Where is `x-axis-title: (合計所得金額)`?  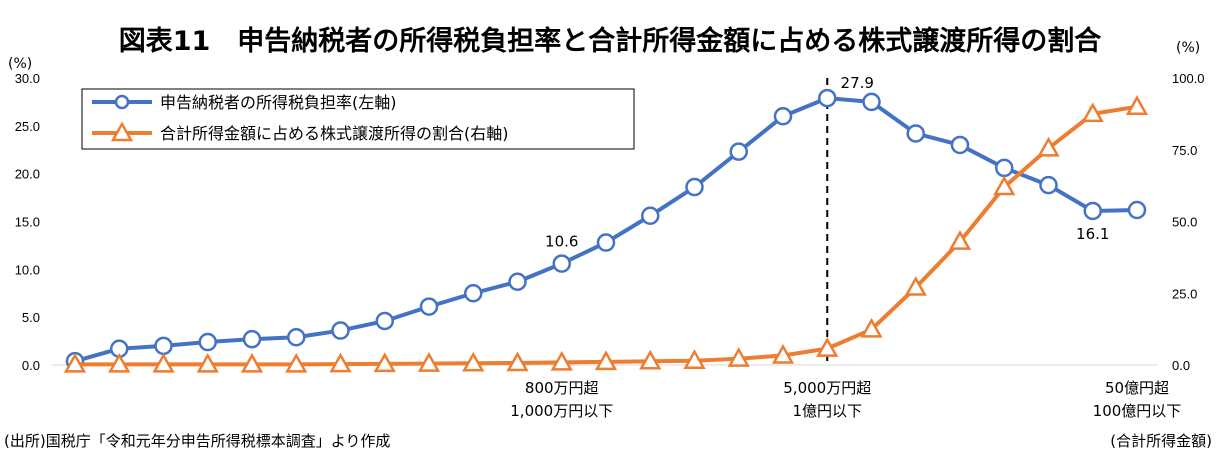 x-axis-title: (合計所得金額) is located at coordinates (1161, 441).